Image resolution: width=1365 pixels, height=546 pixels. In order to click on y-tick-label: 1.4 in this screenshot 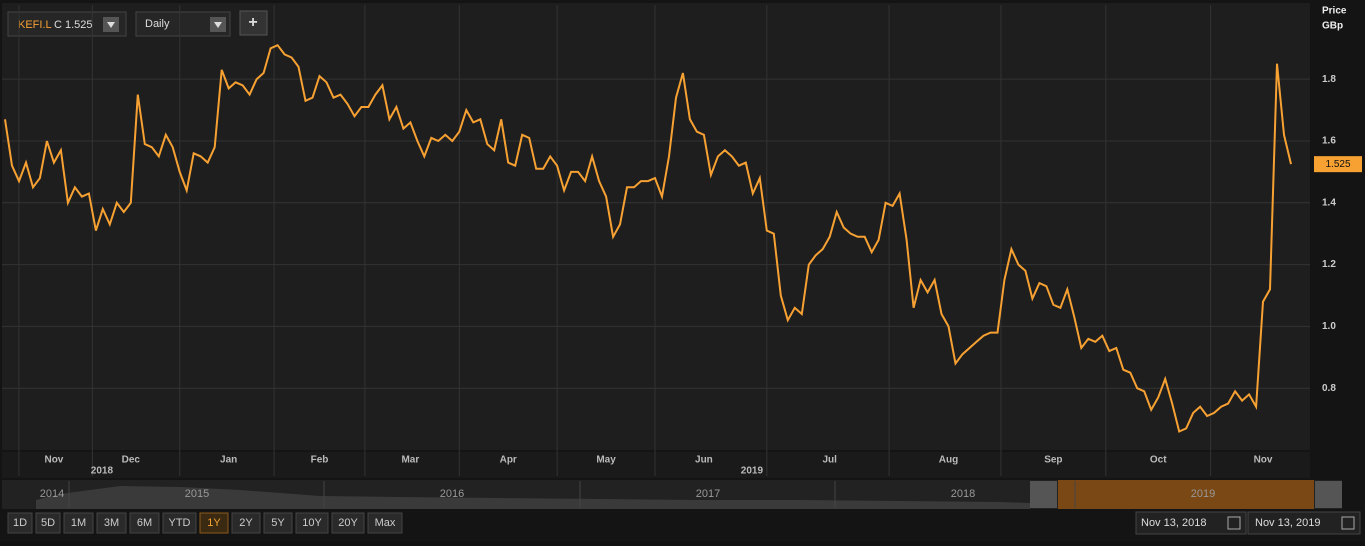, I will do `click(1329, 202)`.